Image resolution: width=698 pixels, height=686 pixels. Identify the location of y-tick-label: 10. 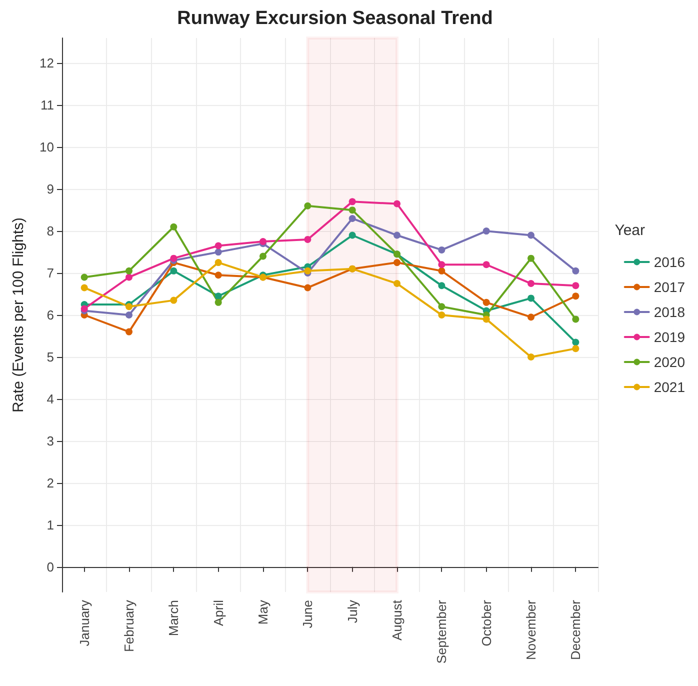
(47, 147).